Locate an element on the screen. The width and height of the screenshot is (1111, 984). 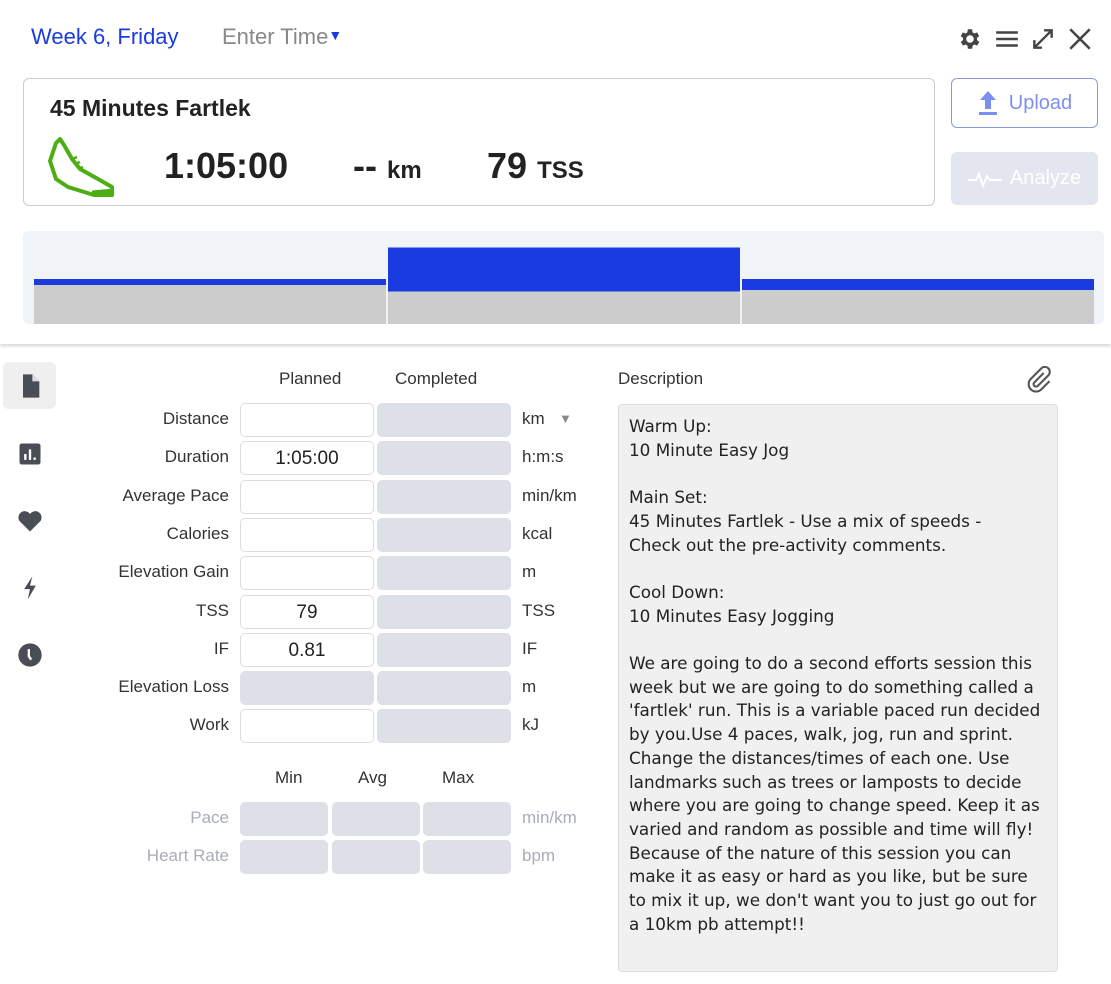
field-label: Average Pace is located at coordinates (175, 495).